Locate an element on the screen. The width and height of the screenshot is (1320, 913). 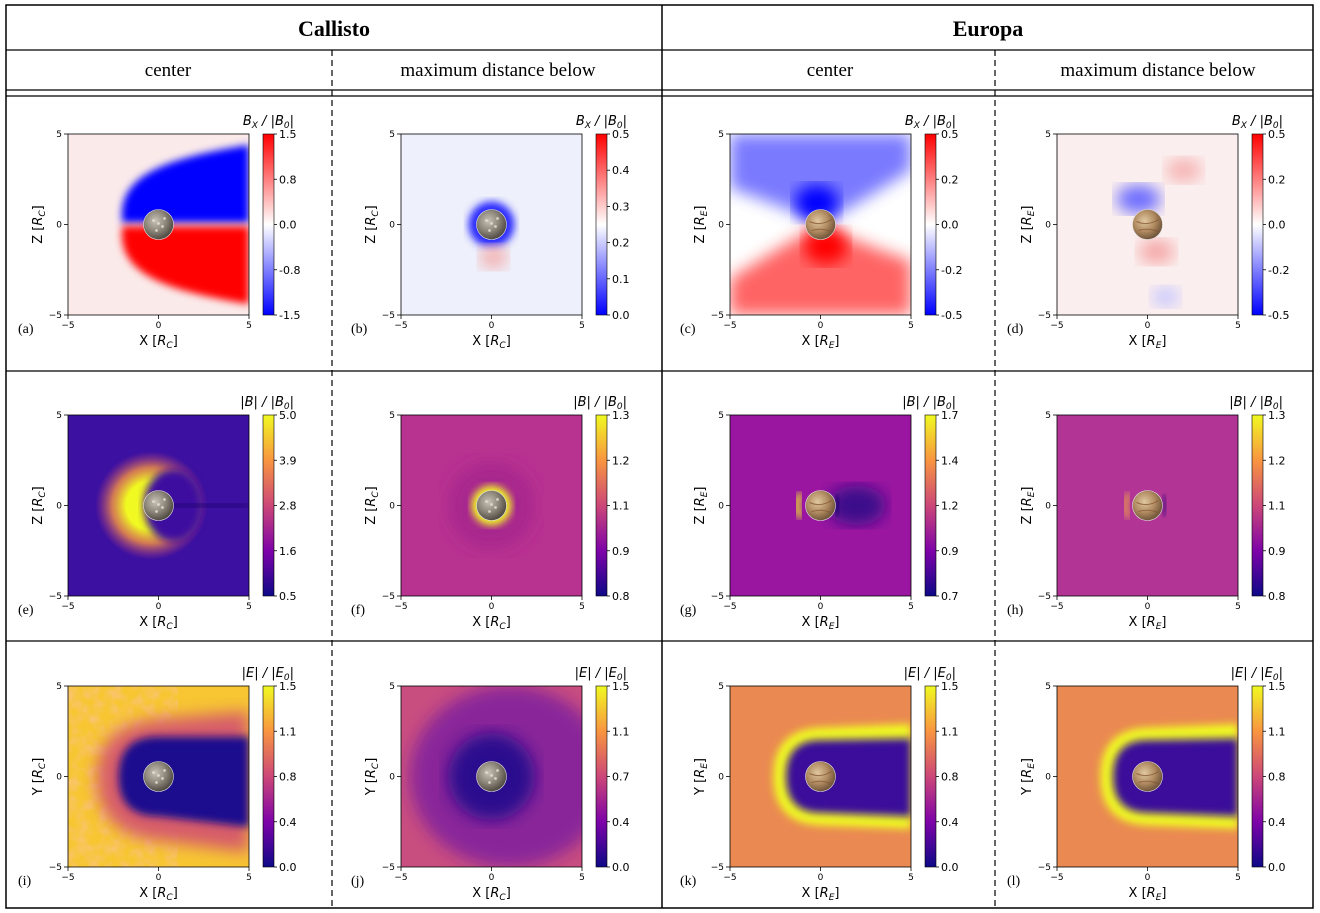
colorbar-label: |E| / |E0| is located at coordinates (1257, 674).